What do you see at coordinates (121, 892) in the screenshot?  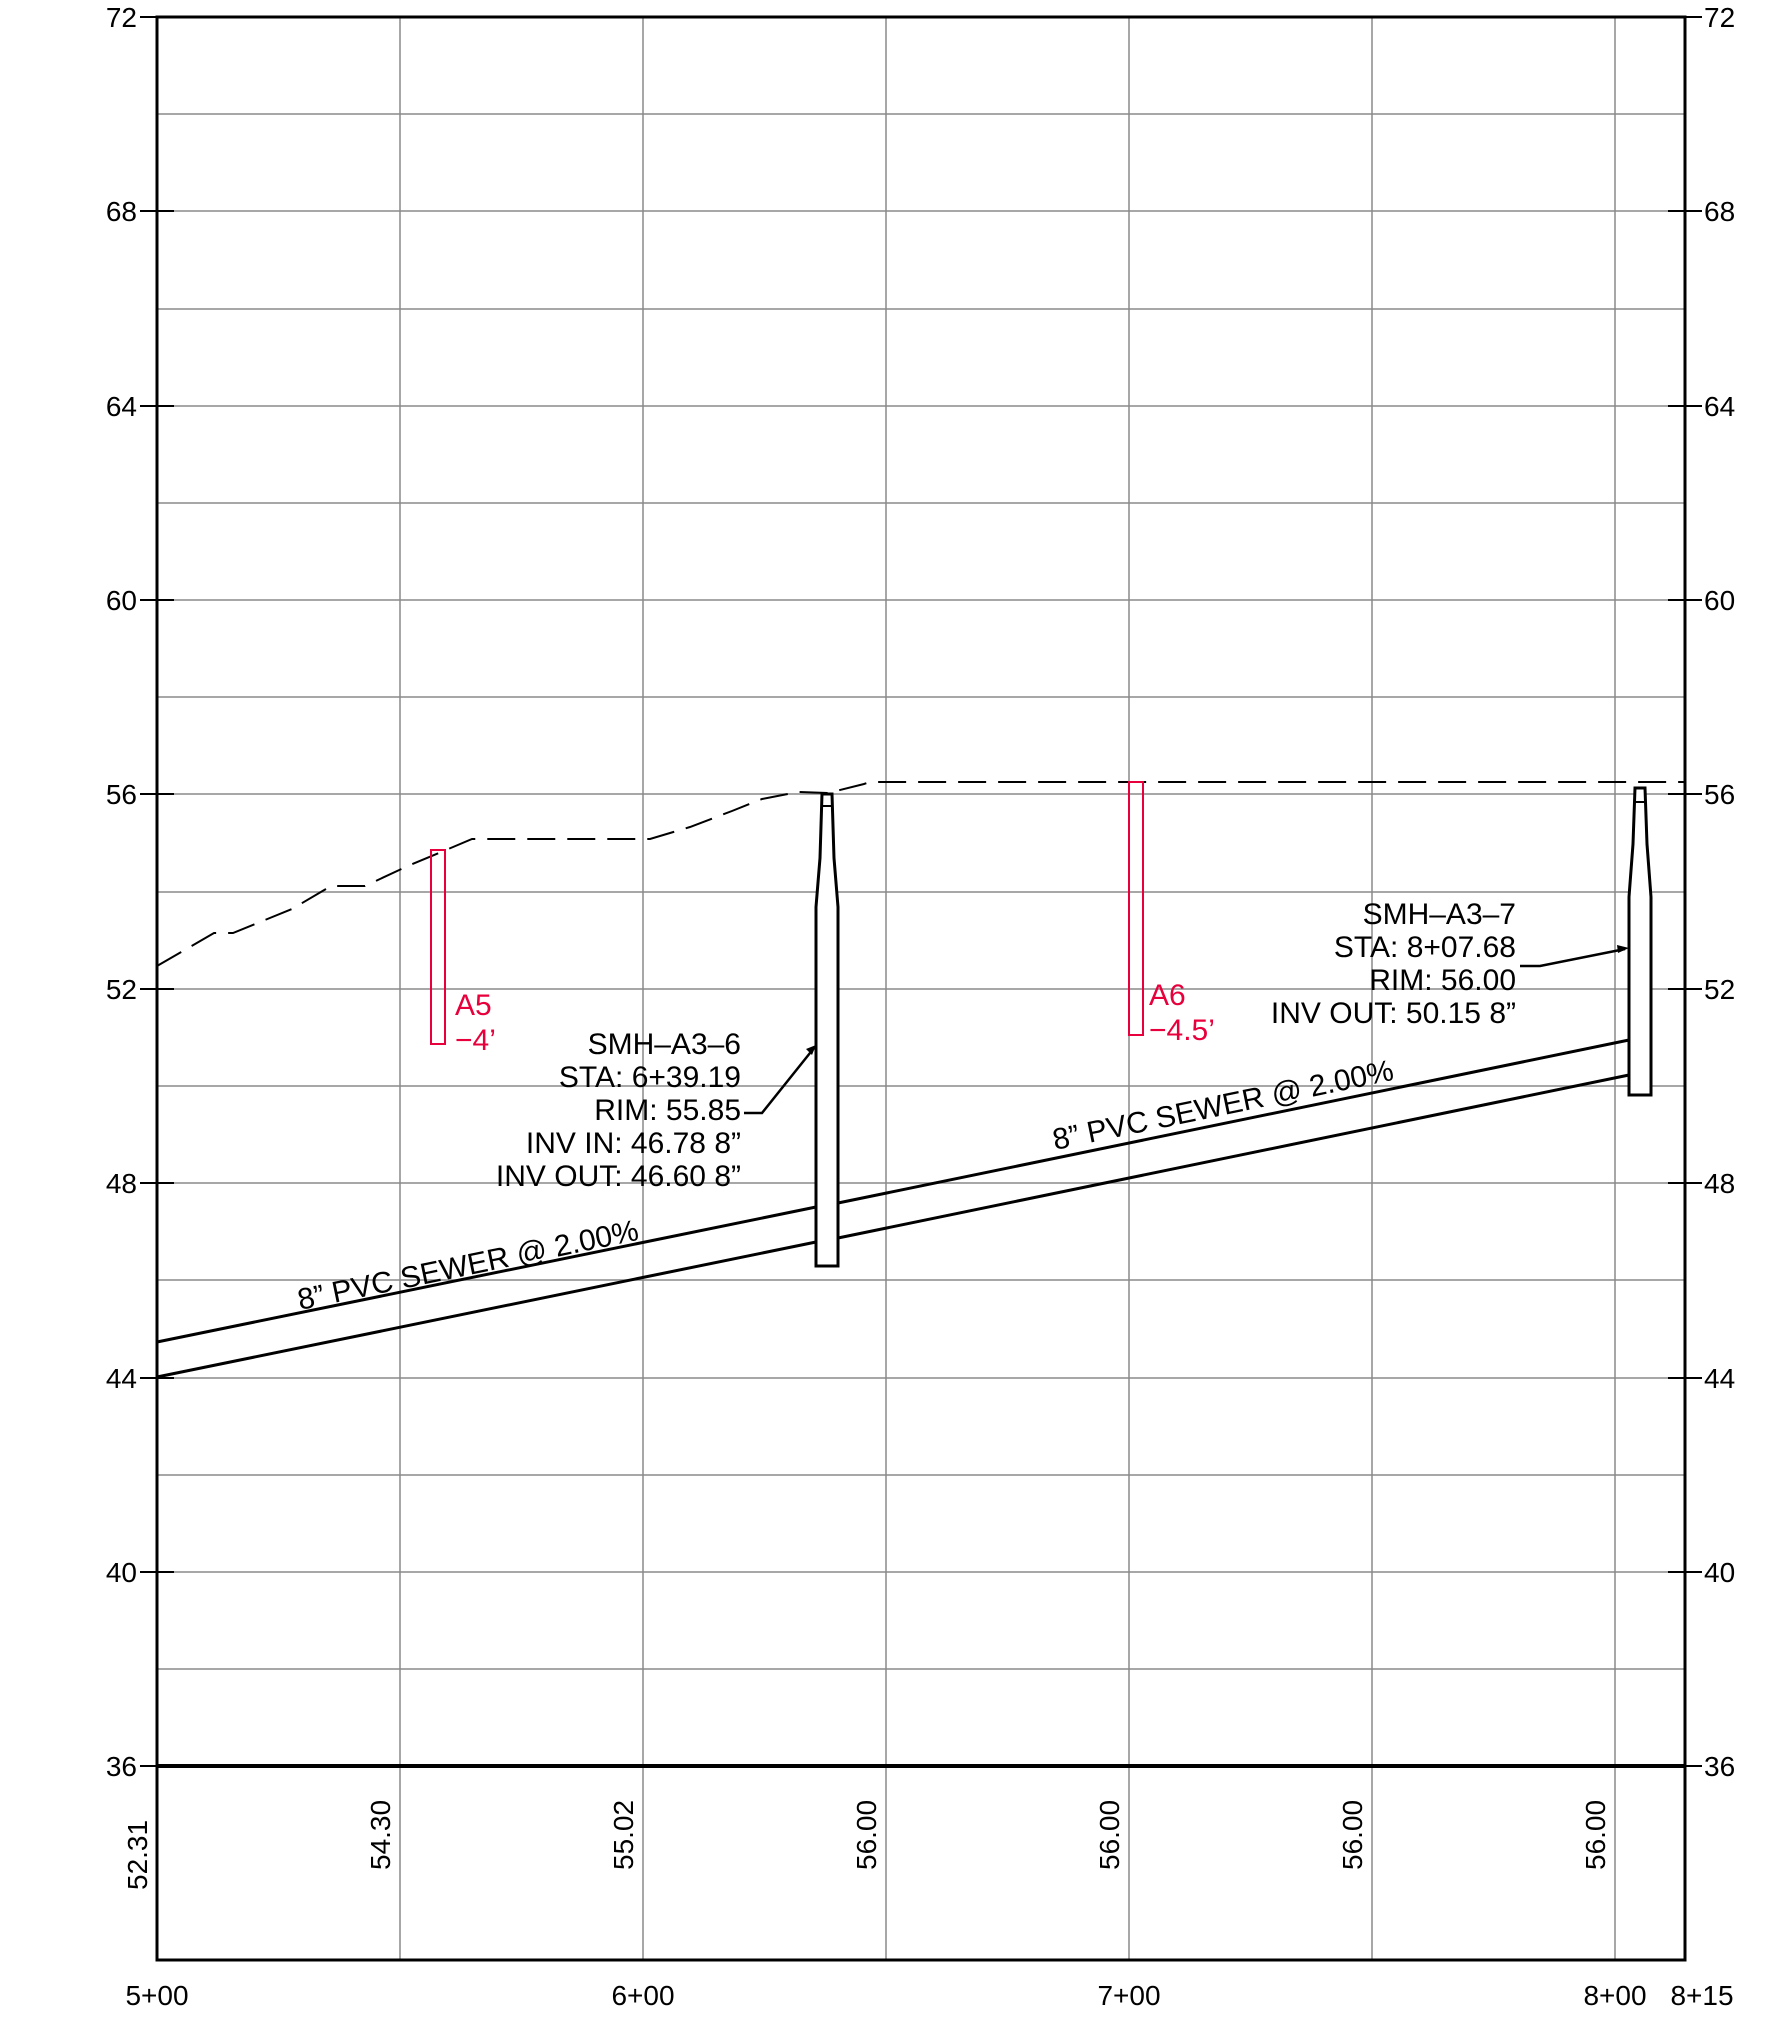 I see `elevation-labels-left: 72 68 64 60 56 52 48 44 40 36` at bounding box center [121, 892].